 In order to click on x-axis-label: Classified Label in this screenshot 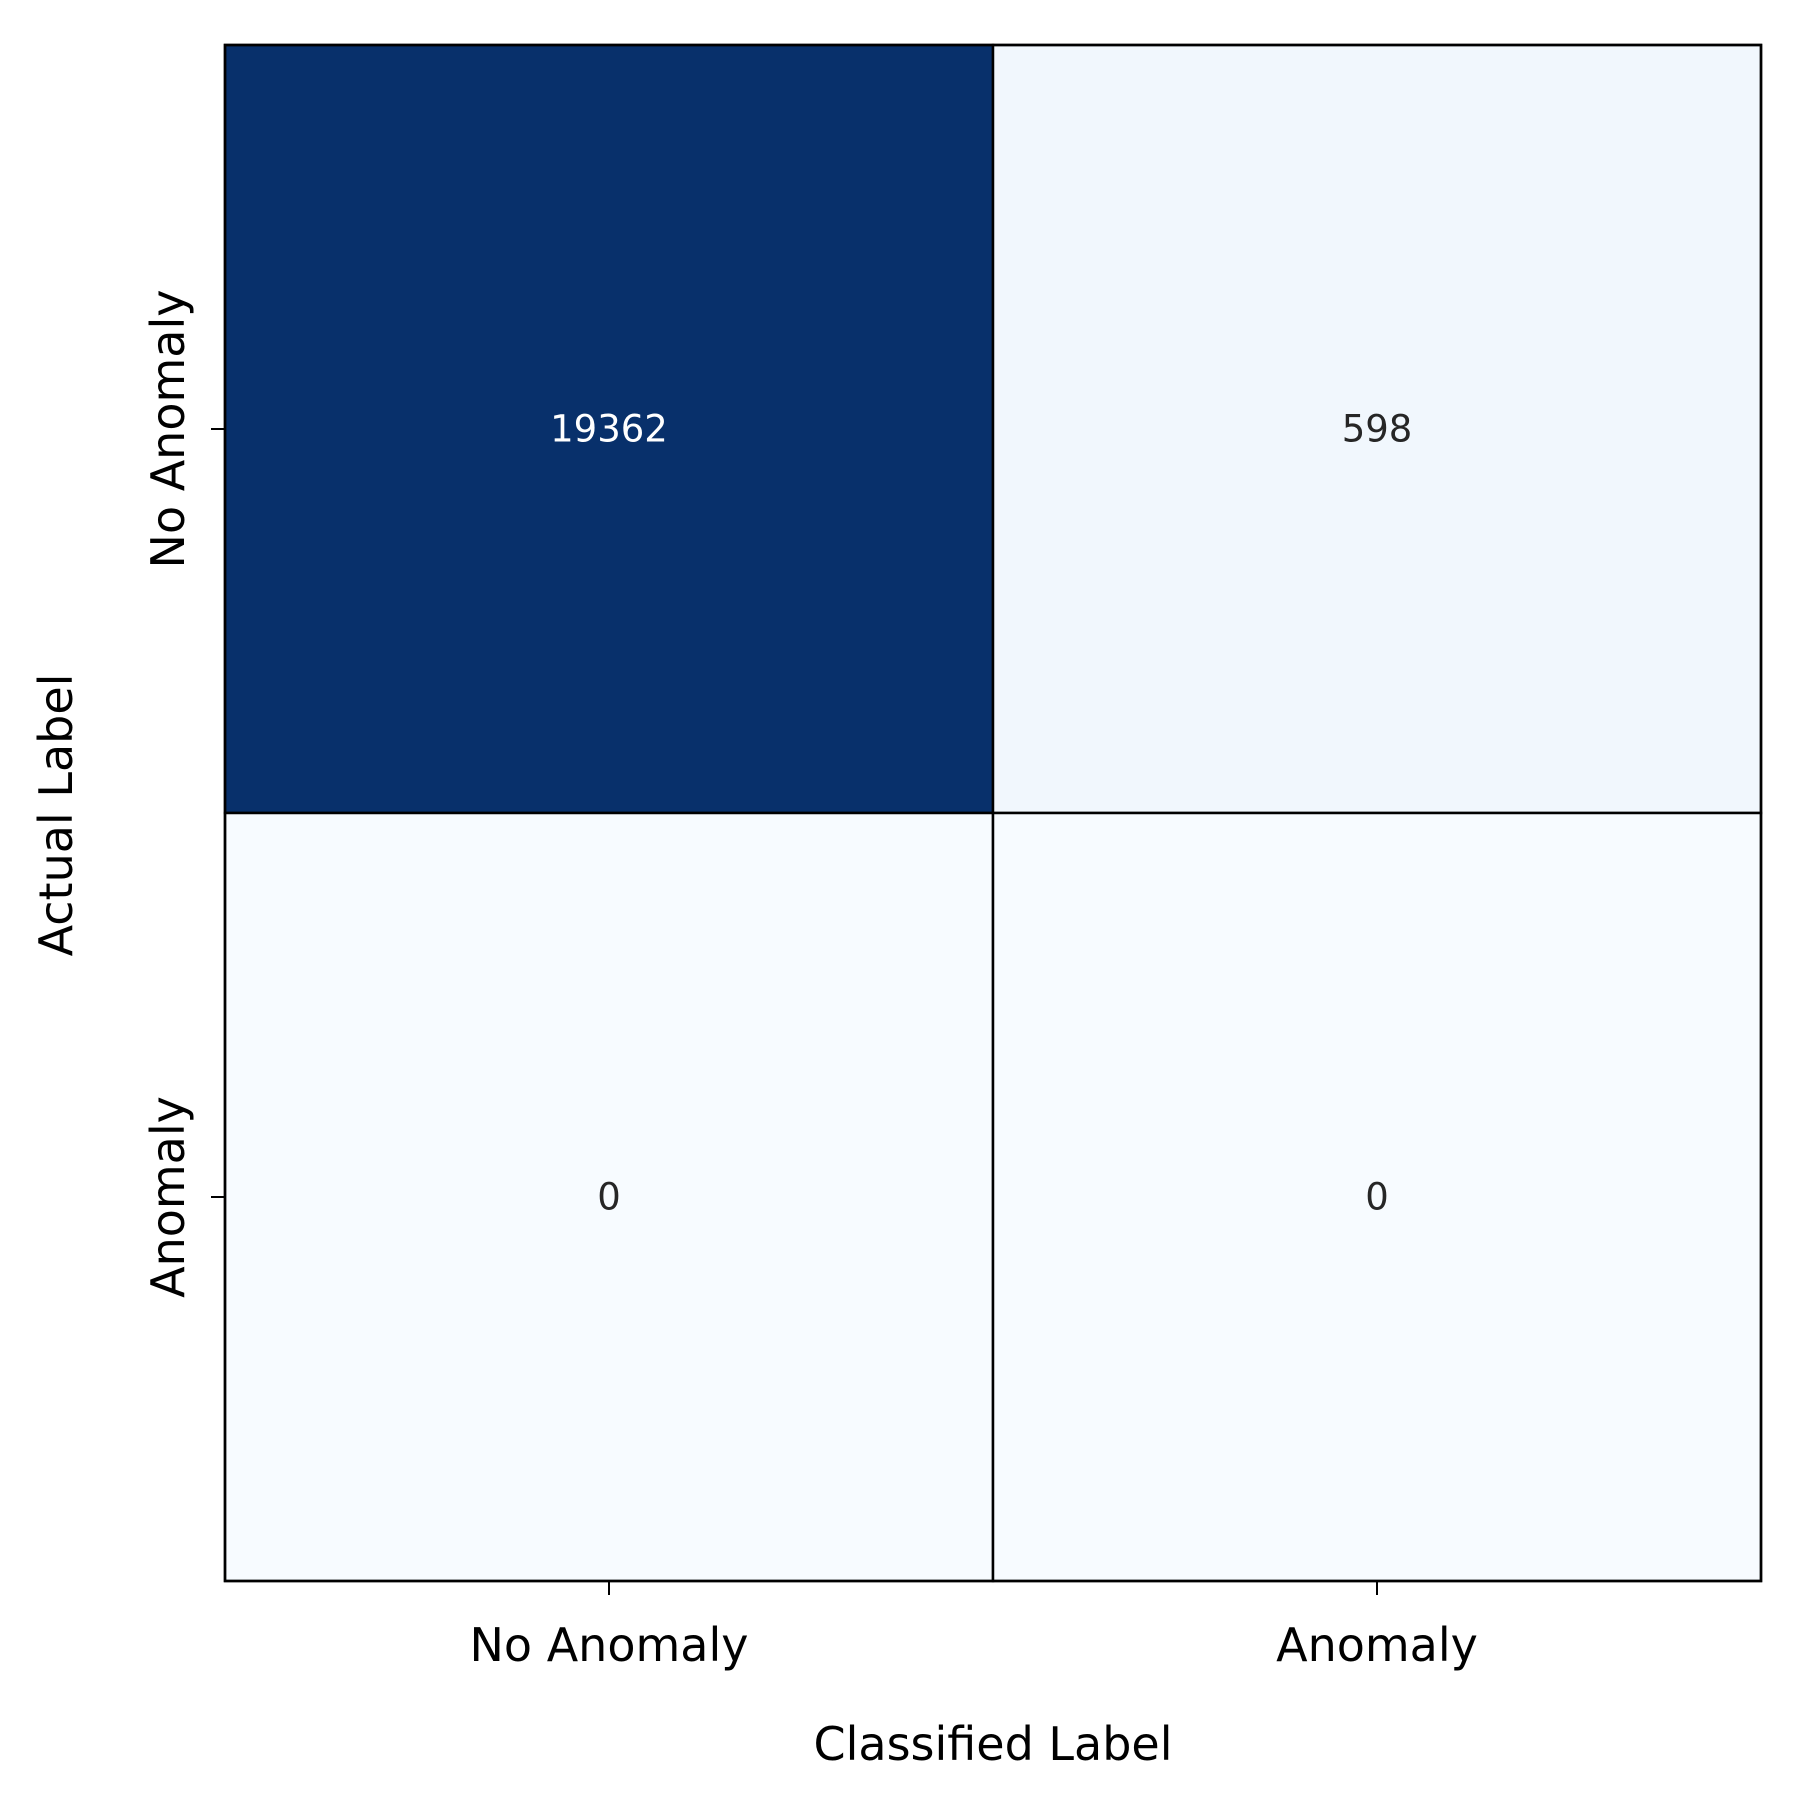, I will do `click(993, 1744)`.